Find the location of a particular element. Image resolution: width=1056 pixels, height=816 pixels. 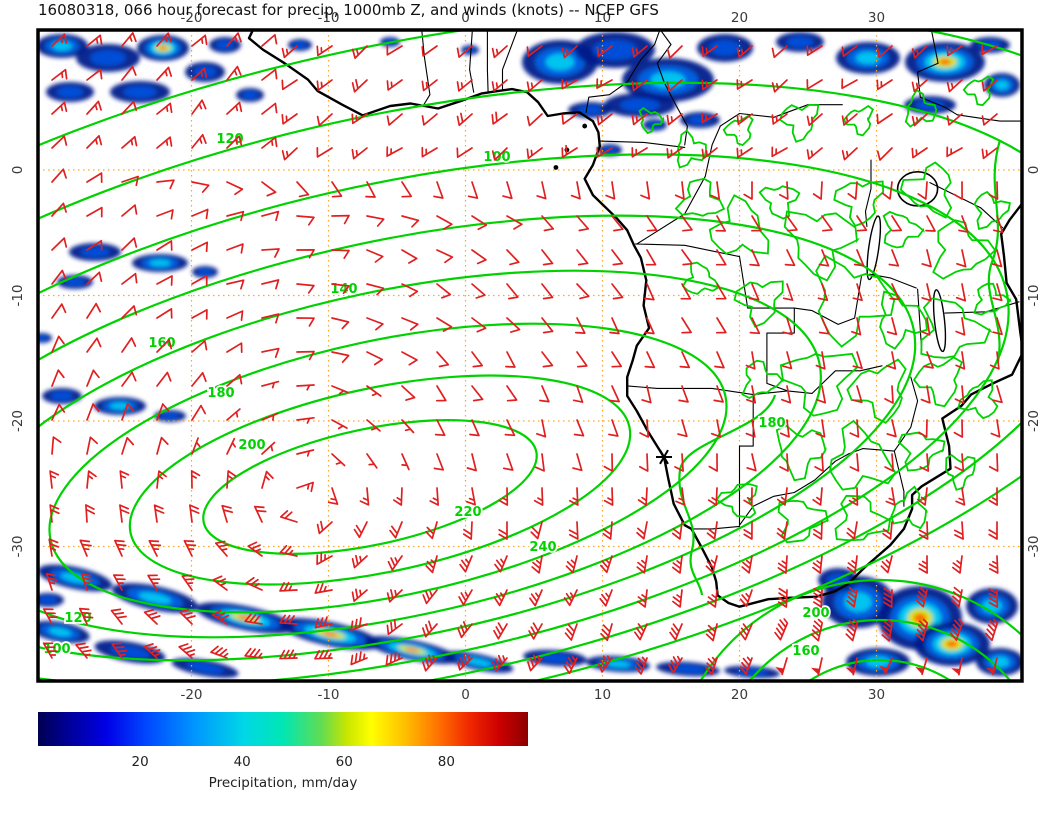

y-axis-tick-label-right: 0 is located at coordinates (1034, 170).